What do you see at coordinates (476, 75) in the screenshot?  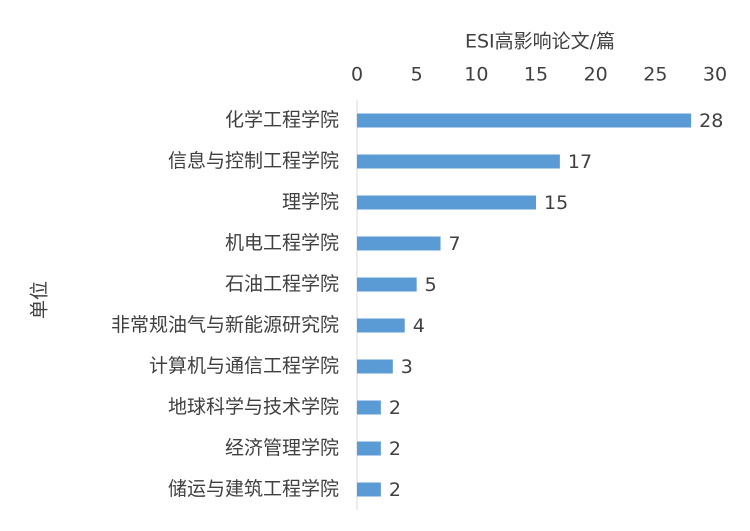 I see `x-tick-label: 10` at bounding box center [476, 75].